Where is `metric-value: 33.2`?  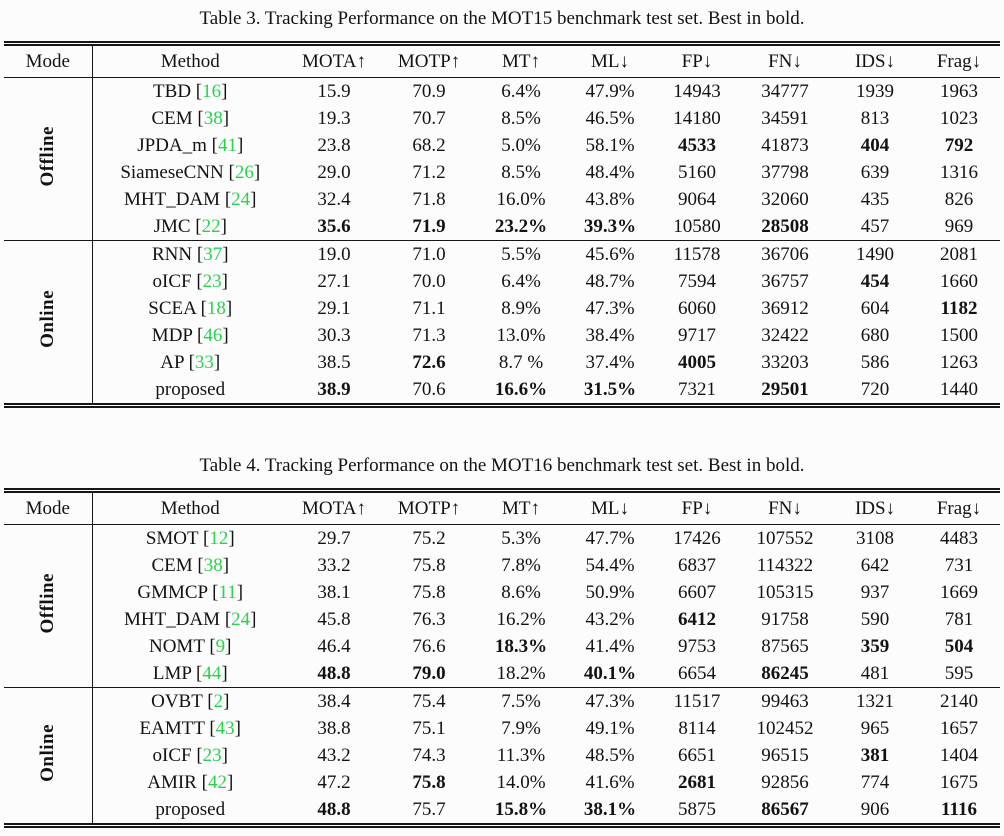 metric-value: 33.2 is located at coordinates (334, 565).